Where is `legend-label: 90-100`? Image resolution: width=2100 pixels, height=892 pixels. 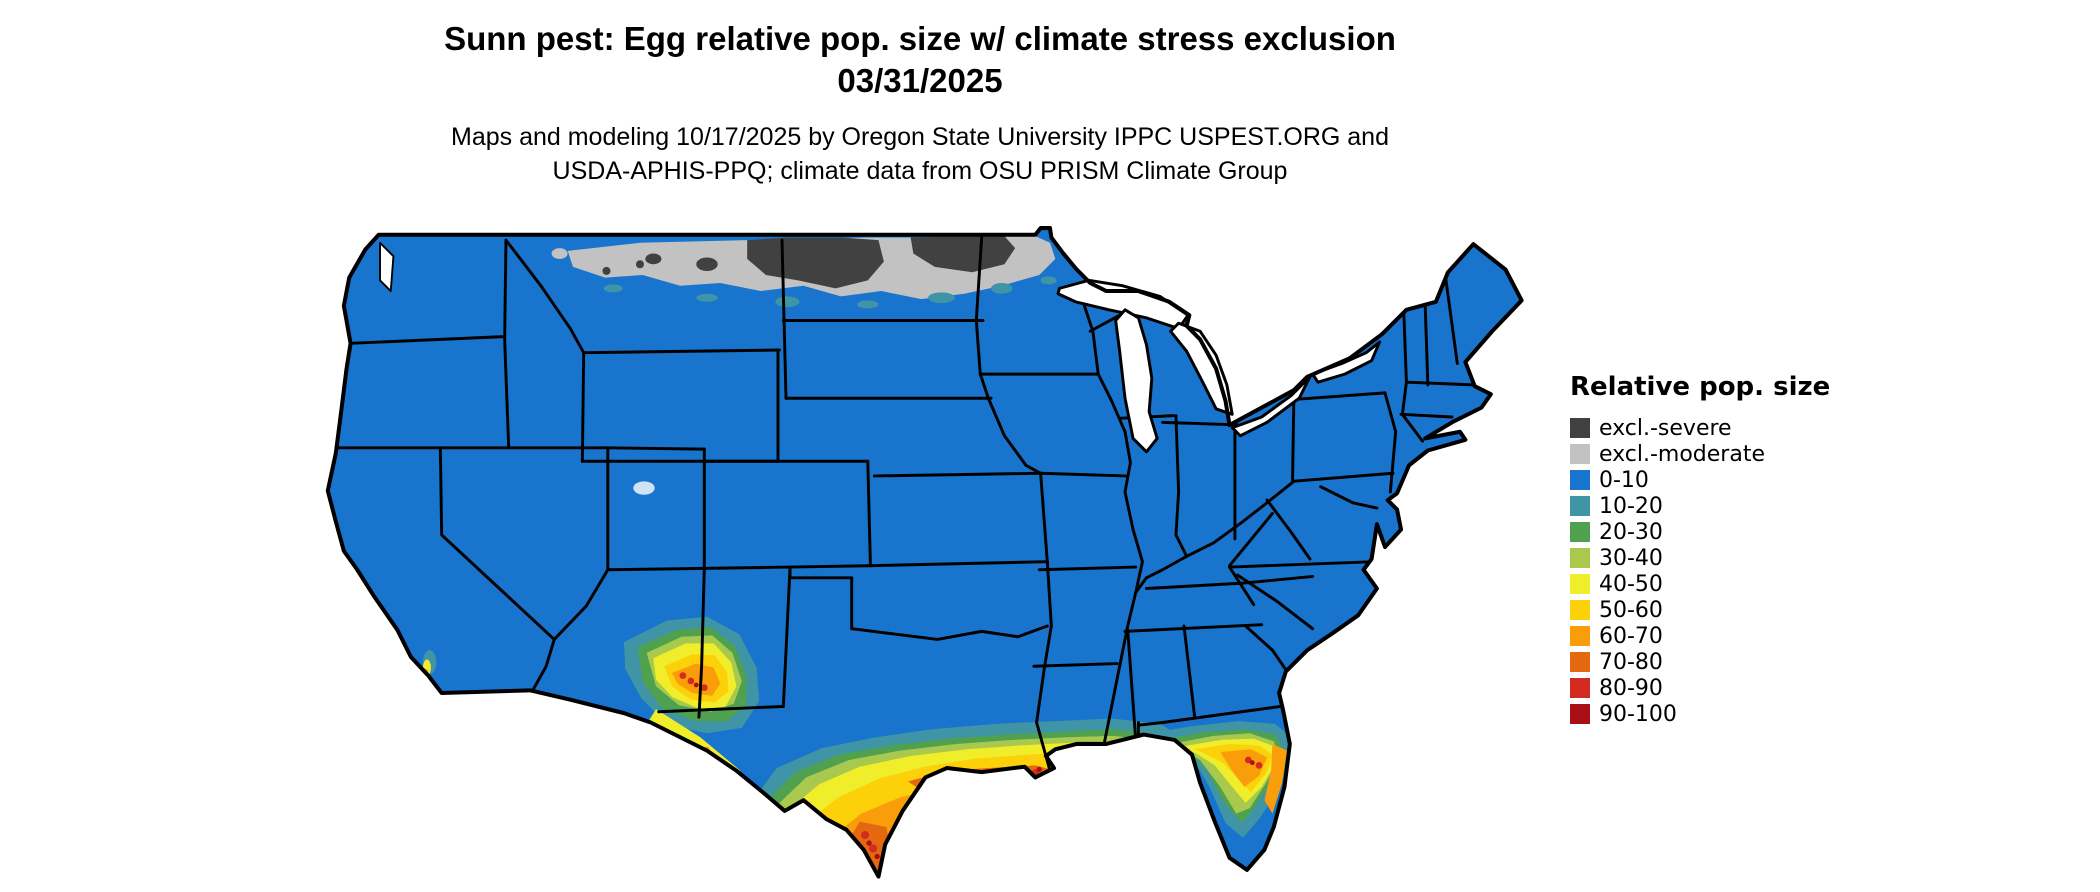 legend-label: 90-100 is located at coordinates (1638, 714).